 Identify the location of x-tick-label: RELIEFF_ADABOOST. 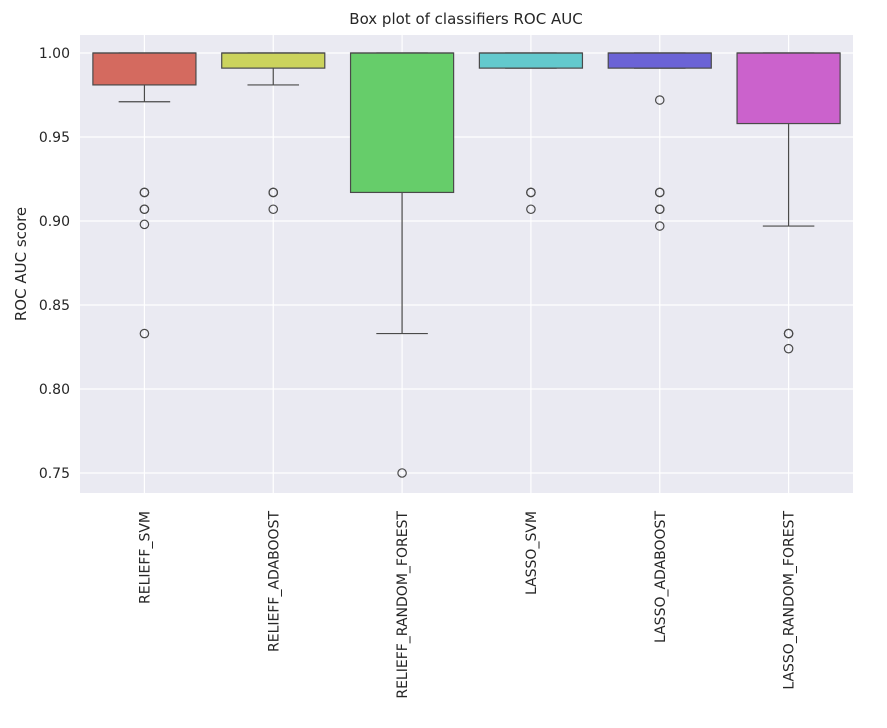
(274, 581).